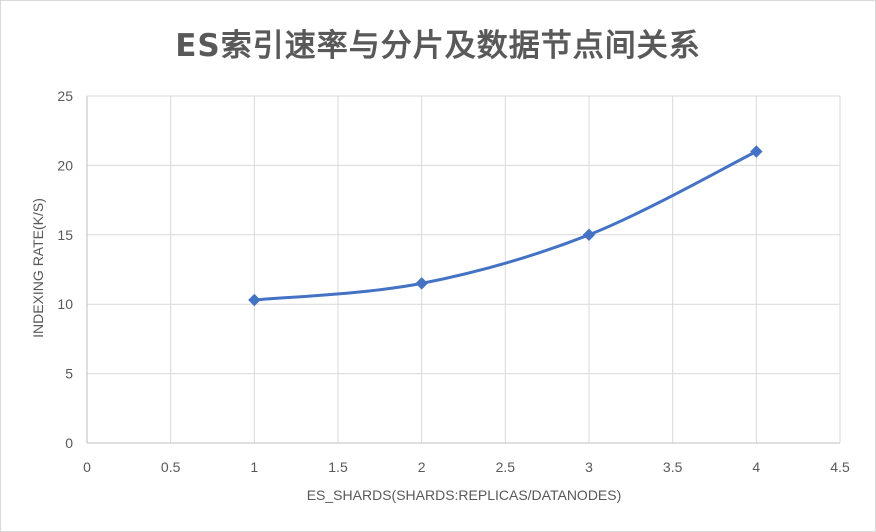 The height and width of the screenshot is (532, 876). I want to click on y-tick-label: 5, so click(69, 374).